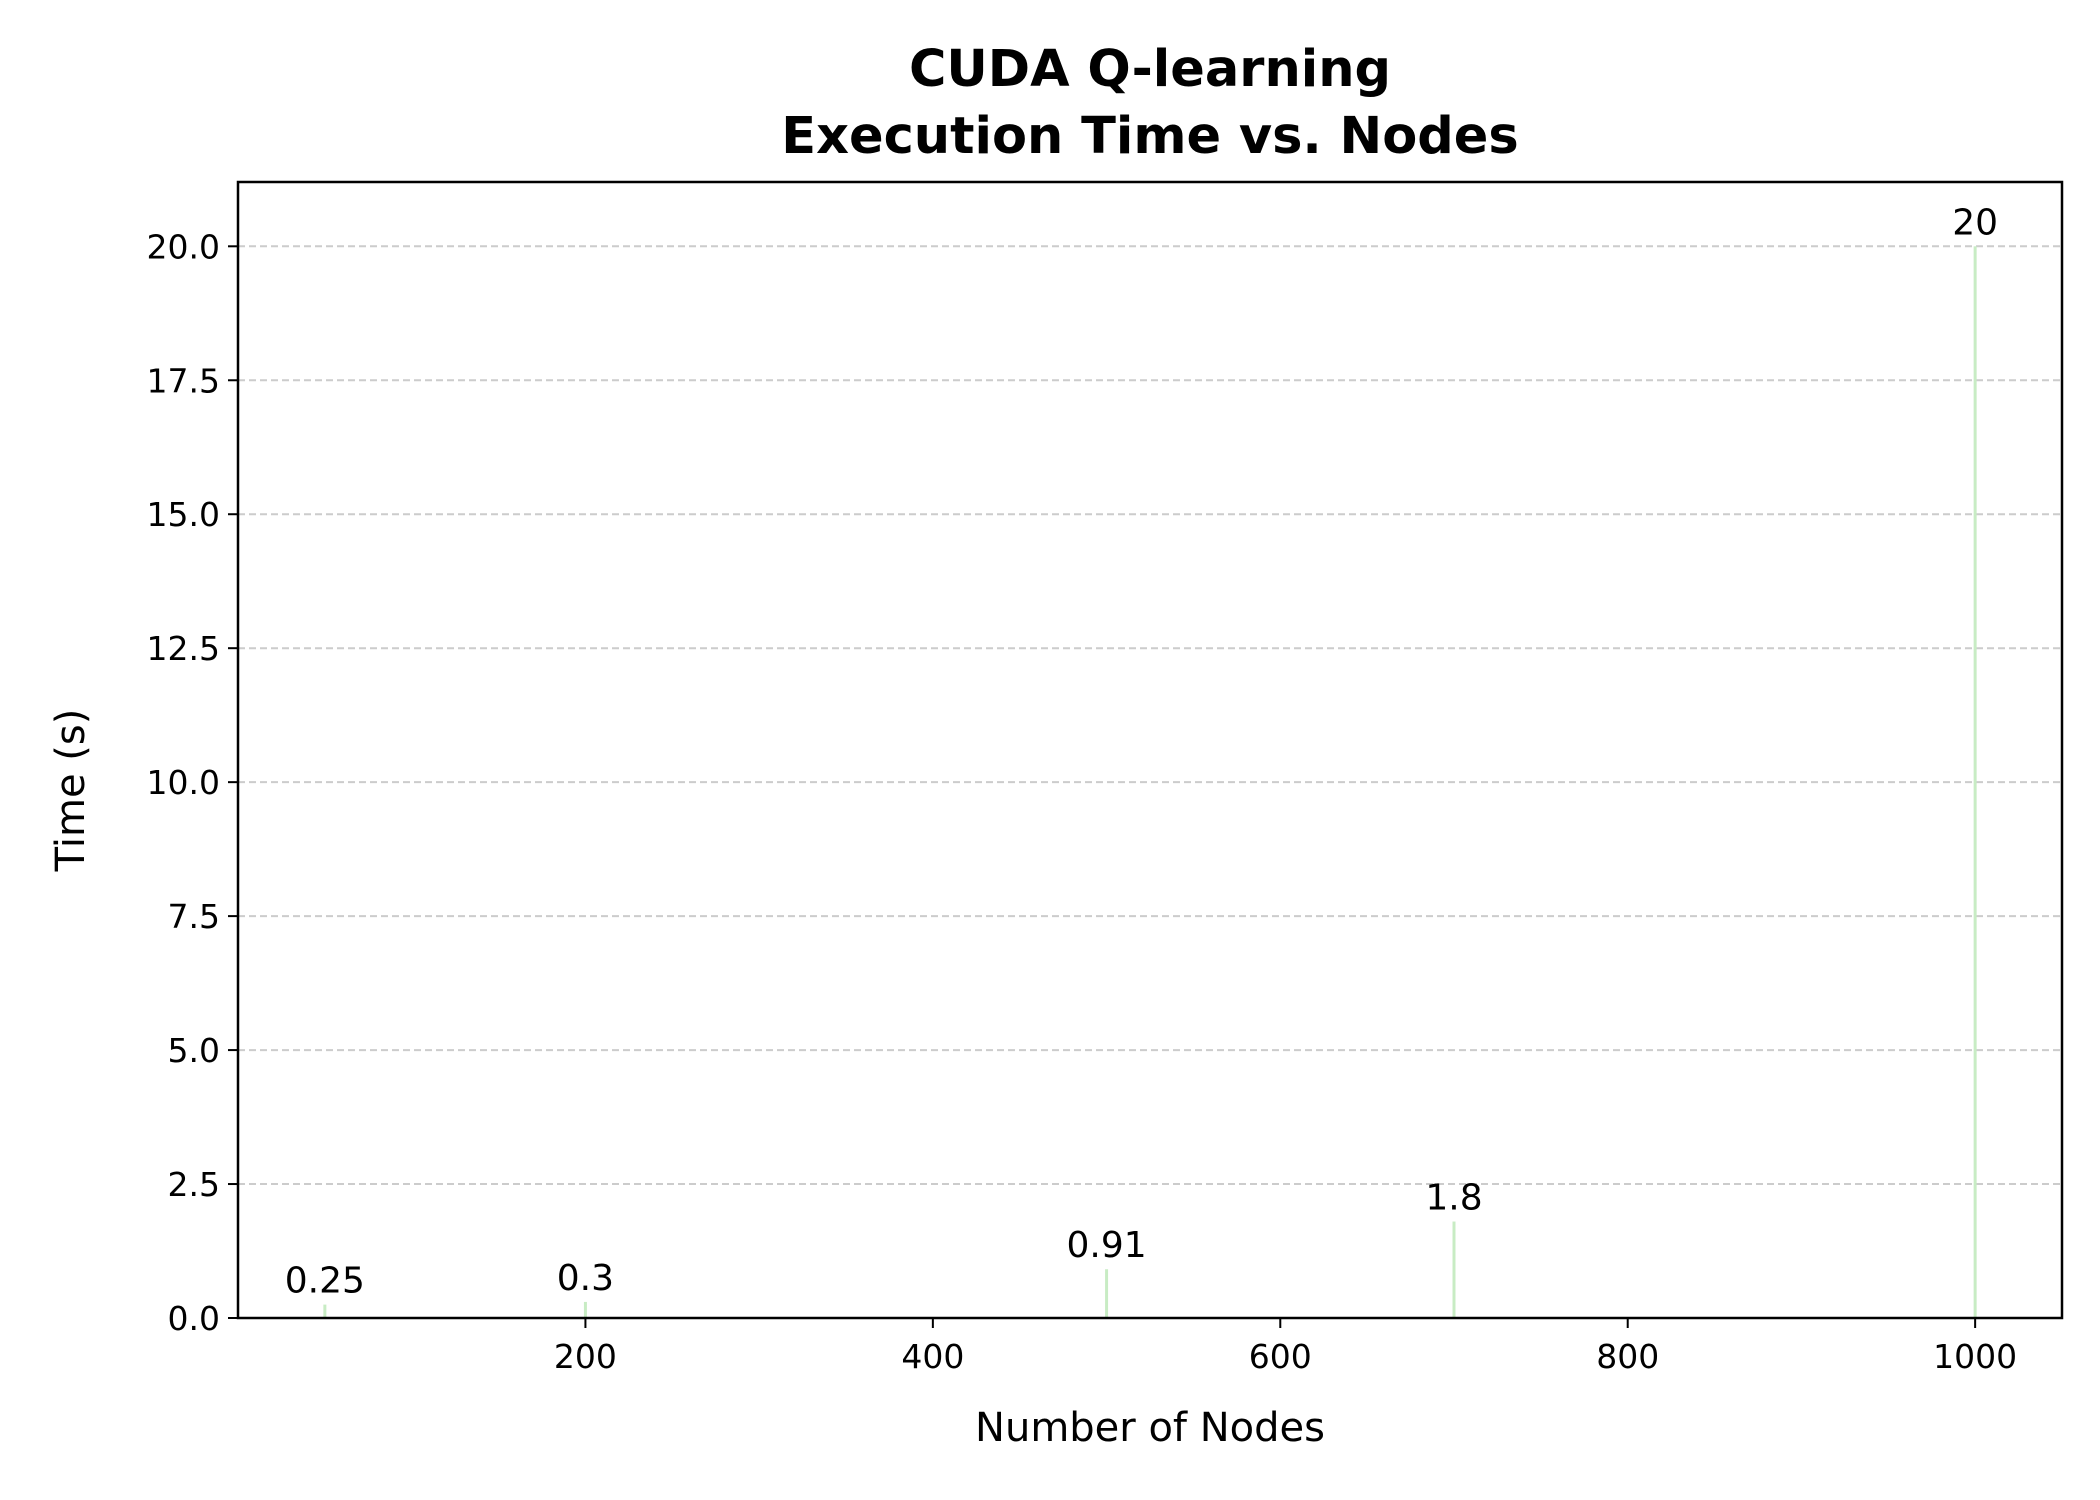 The image size is (2100, 1500). What do you see at coordinates (1106, 1245) in the screenshot?
I see `data-label: 0.91` at bounding box center [1106, 1245].